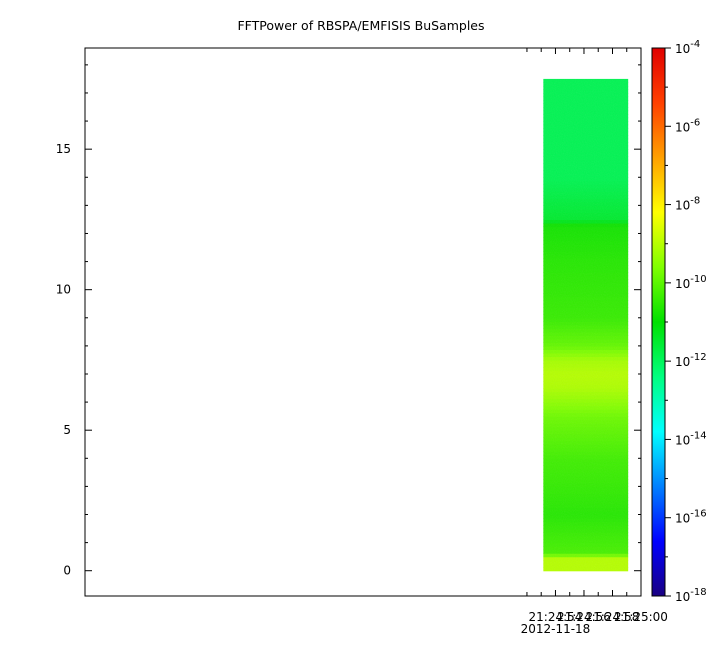 The height and width of the screenshot is (656, 724). I want to click on x-tick-label: 21:25:00, so click(641, 617).